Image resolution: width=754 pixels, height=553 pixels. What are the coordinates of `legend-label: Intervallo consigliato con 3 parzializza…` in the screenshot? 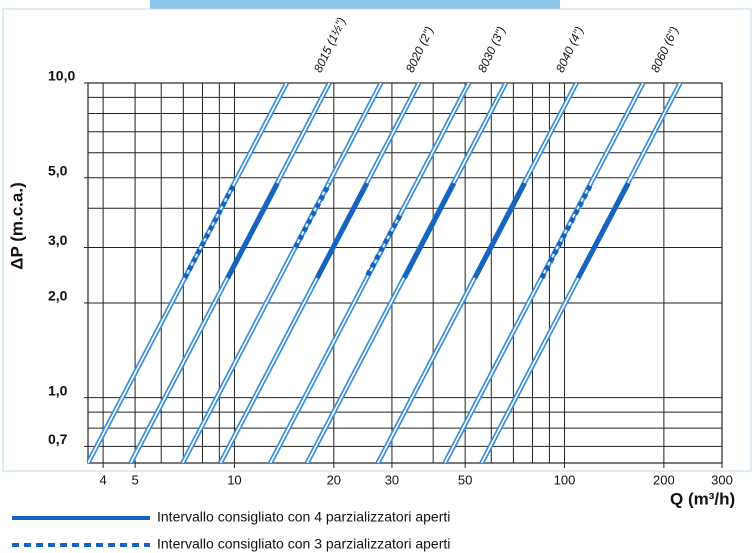 It's located at (303, 544).